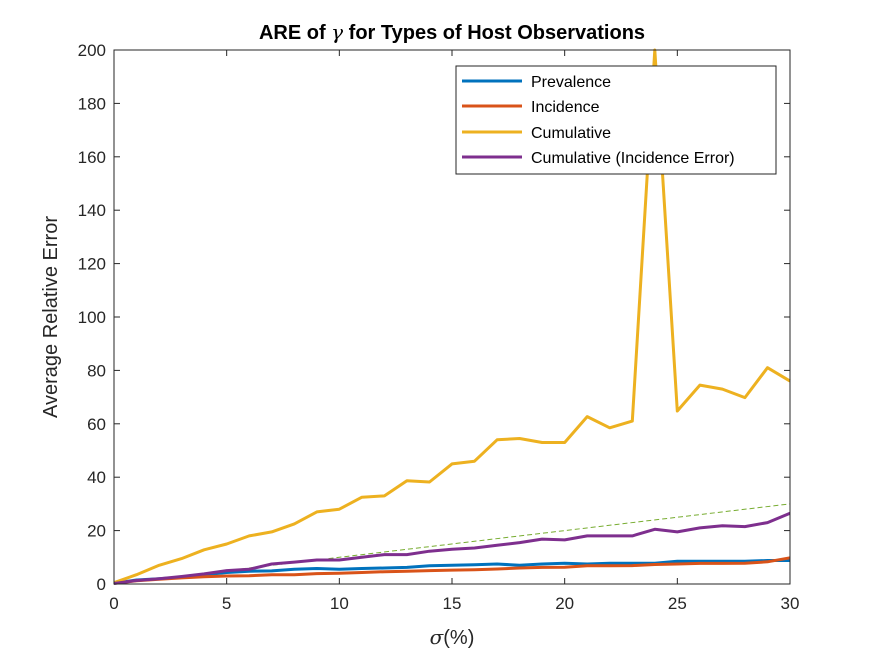  Describe the element at coordinates (571, 82) in the screenshot. I see `legend-label-prevalence: Prevalence` at that location.